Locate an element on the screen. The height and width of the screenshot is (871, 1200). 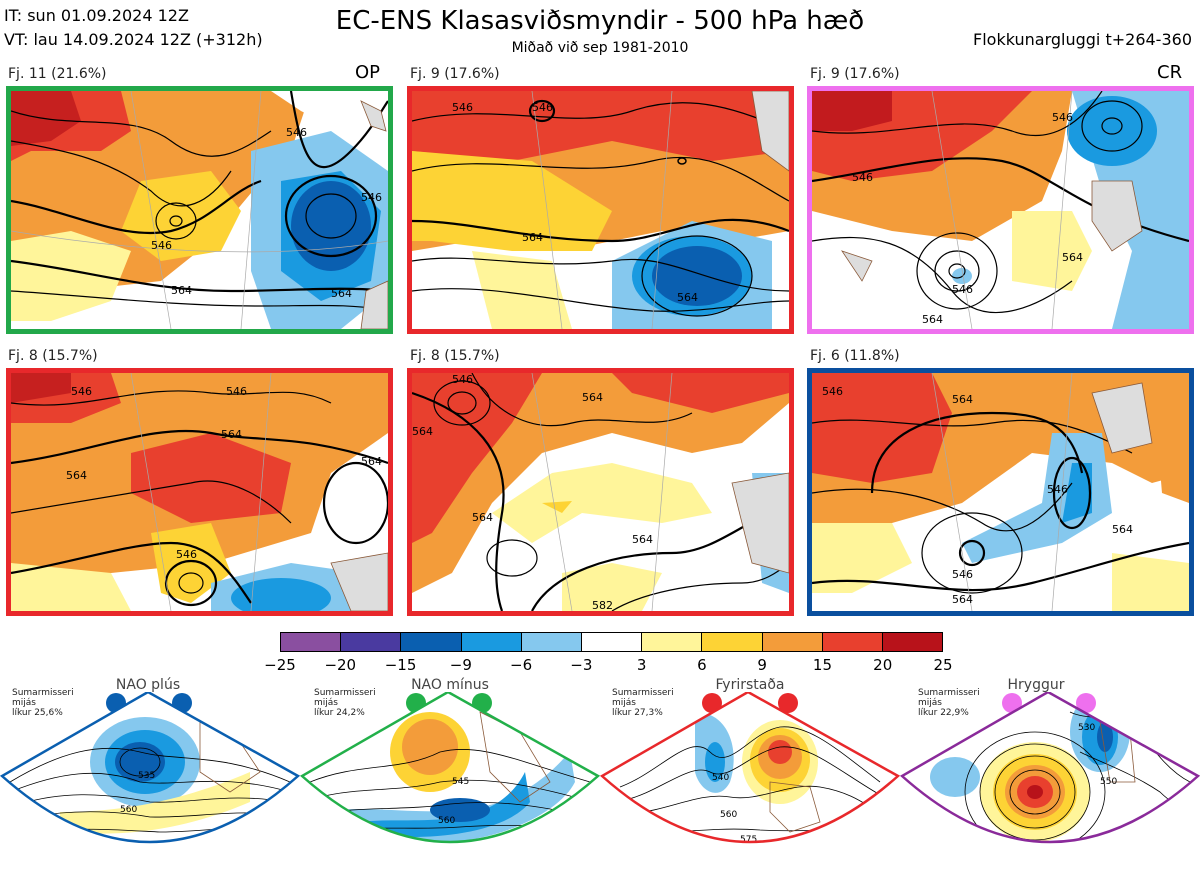
regime-3-info: Sumarmisseri mijás líkur 27,3% is located at coordinates (643, 703).